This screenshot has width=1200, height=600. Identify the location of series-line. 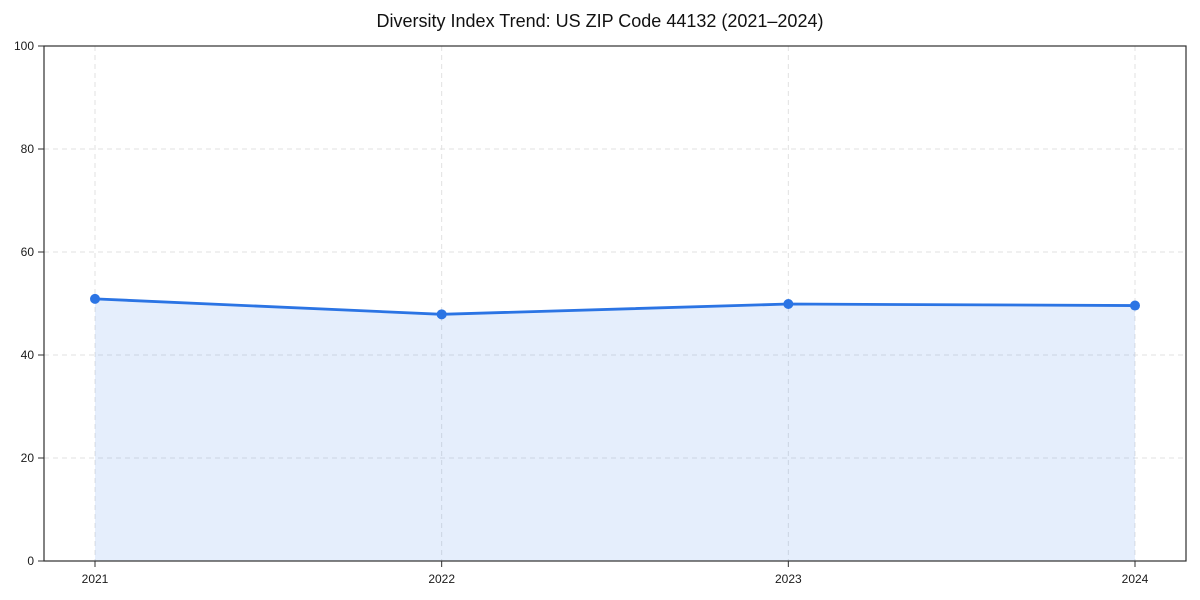
(615, 306).